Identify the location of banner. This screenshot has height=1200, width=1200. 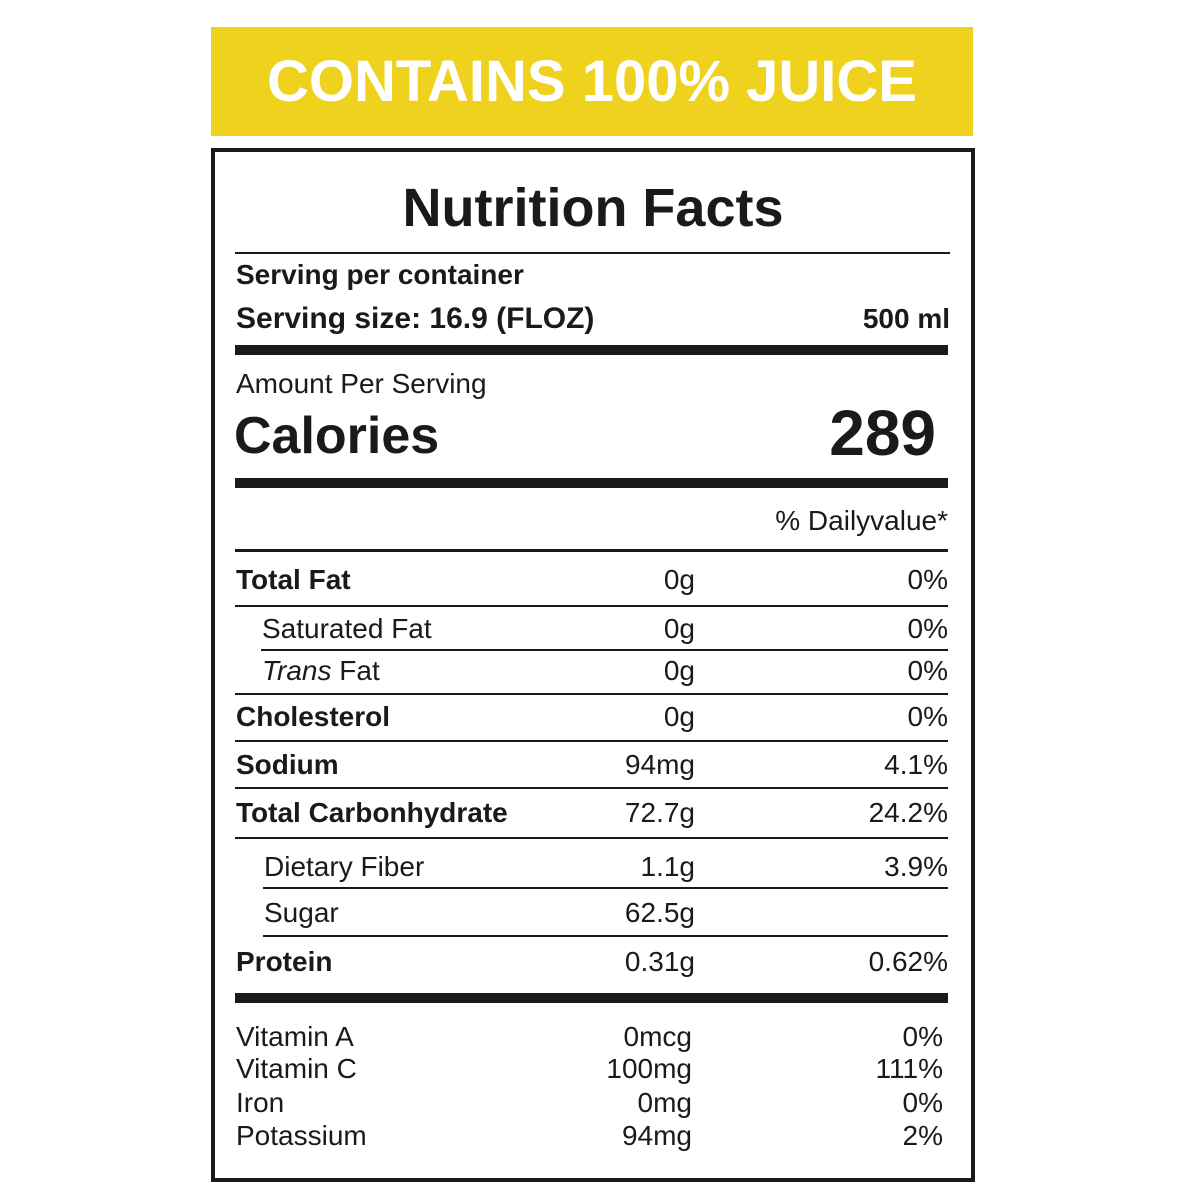
(592, 81).